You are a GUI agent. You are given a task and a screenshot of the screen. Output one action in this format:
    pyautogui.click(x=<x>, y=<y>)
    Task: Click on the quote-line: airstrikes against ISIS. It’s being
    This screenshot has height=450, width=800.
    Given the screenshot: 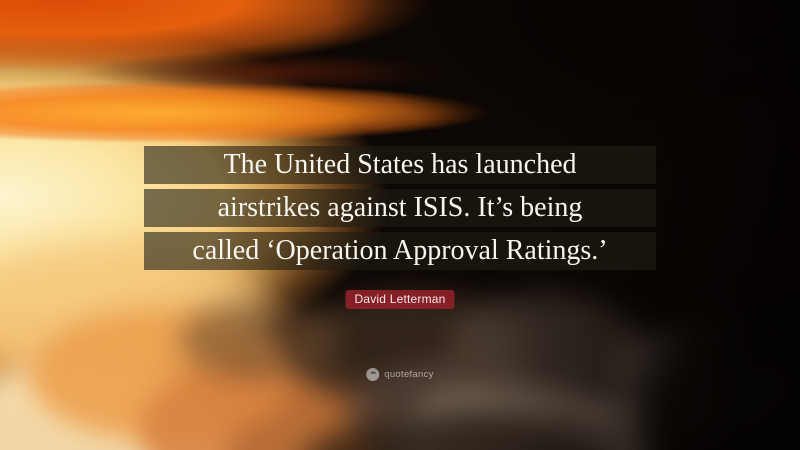 What is the action you would take?
    pyautogui.click(x=400, y=208)
    